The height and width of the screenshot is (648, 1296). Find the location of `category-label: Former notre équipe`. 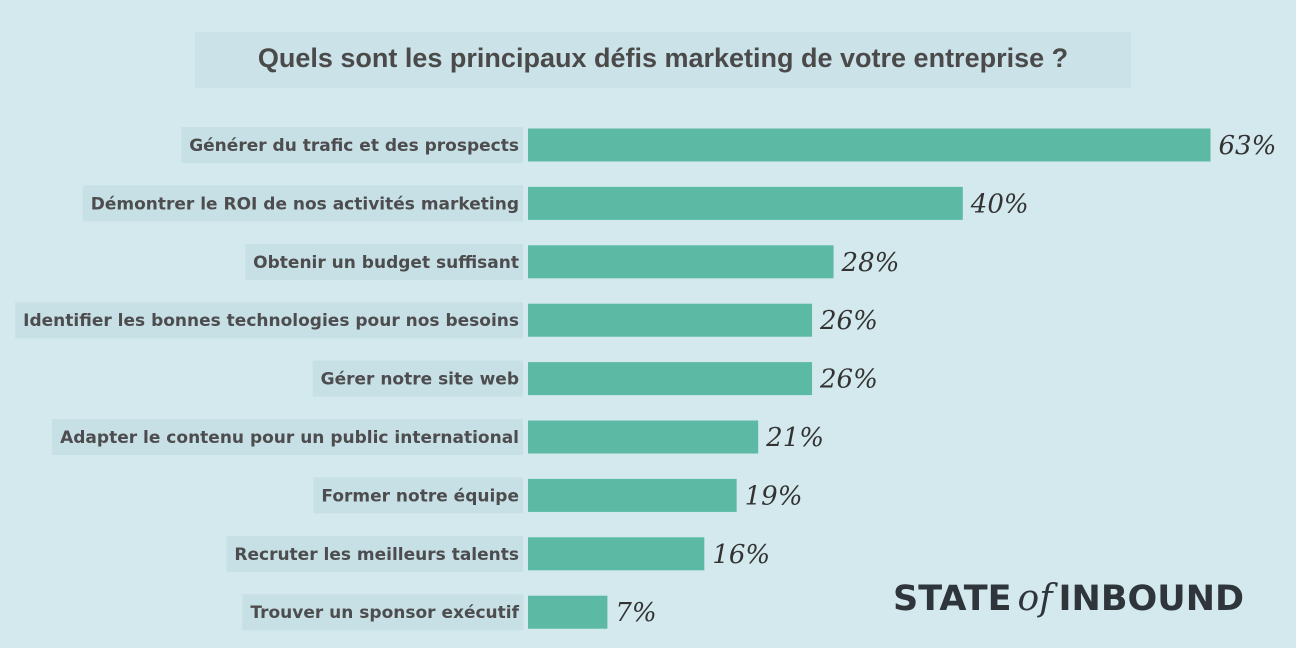

category-label: Former notre équipe is located at coordinates (420, 496).